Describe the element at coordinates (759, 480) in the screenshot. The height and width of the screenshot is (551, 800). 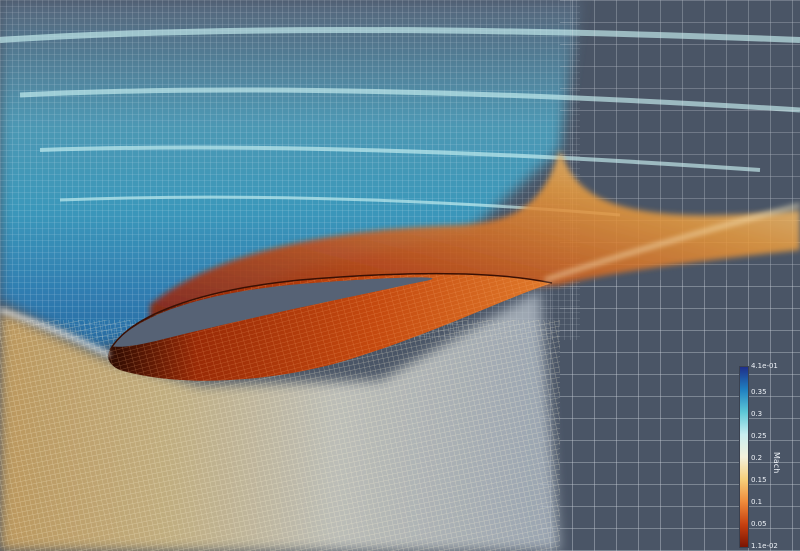
I see `colorbar-tick-label: 0.15` at that location.